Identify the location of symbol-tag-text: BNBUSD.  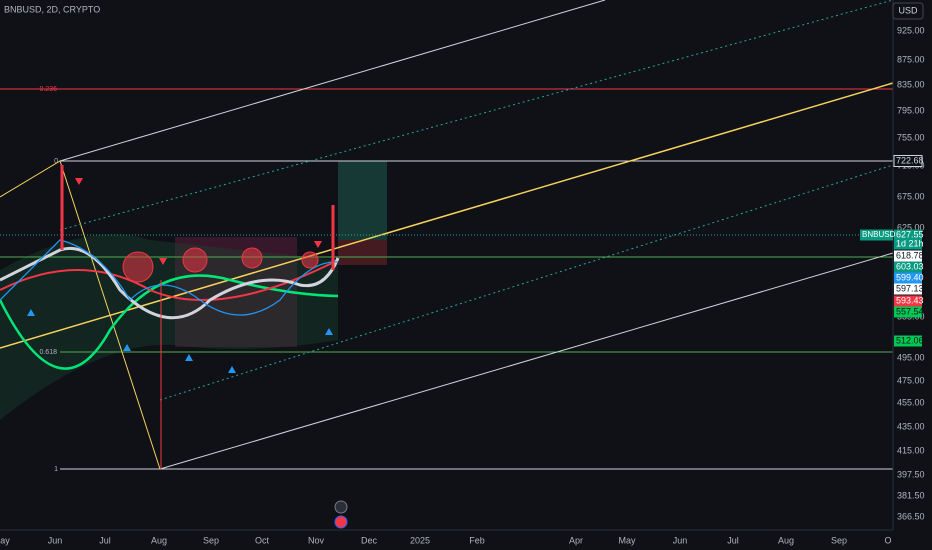
(879, 234).